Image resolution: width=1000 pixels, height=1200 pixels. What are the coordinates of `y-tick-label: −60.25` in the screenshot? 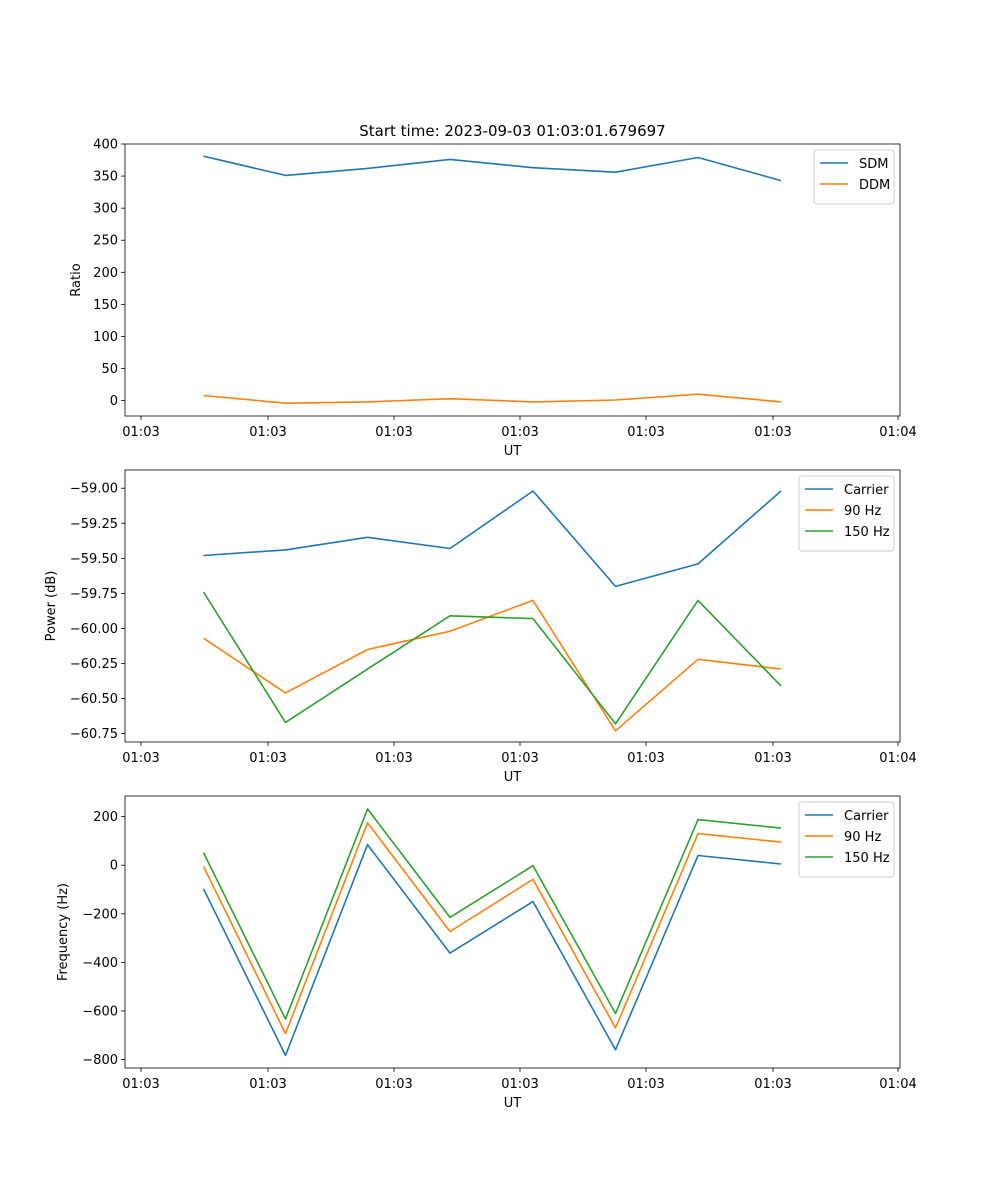 It's located at (94, 664).